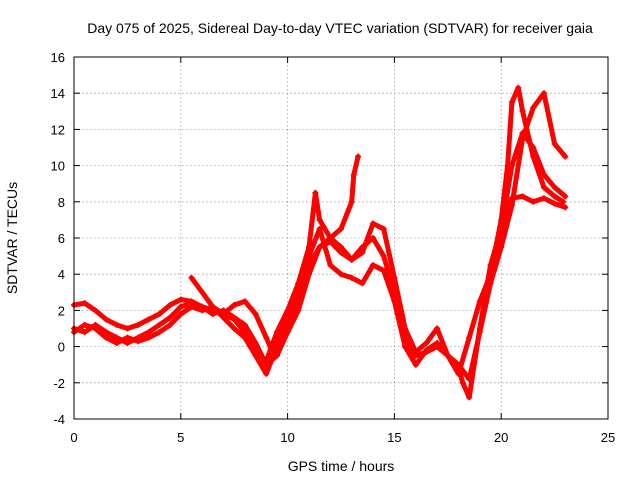 Image resolution: width=640 pixels, height=480 pixels. What do you see at coordinates (61, 310) in the screenshot?
I see `y-tick-label: 2` at bounding box center [61, 310].